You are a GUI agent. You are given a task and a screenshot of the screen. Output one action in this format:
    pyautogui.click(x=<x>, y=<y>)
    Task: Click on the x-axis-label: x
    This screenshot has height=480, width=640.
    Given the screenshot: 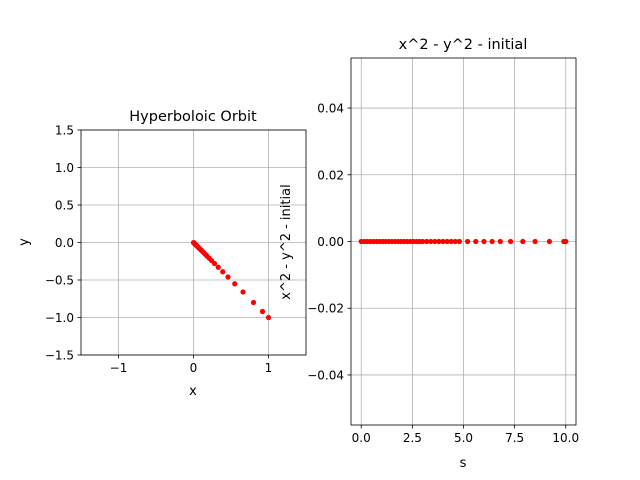 What is the action you would take?
    pyautogui.click(x=193, y=391)
    